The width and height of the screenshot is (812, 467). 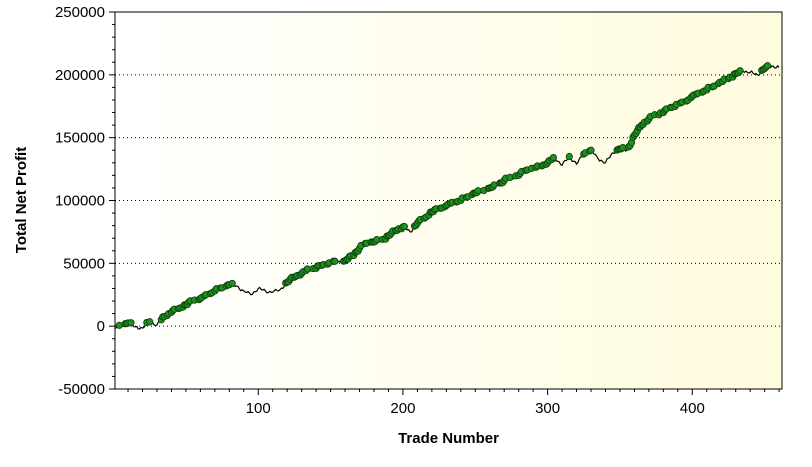 What do you see at coordinates (80, 201) in the screenshot?
I see `y-tick-label: 100000` at bounding box center [80, 201].